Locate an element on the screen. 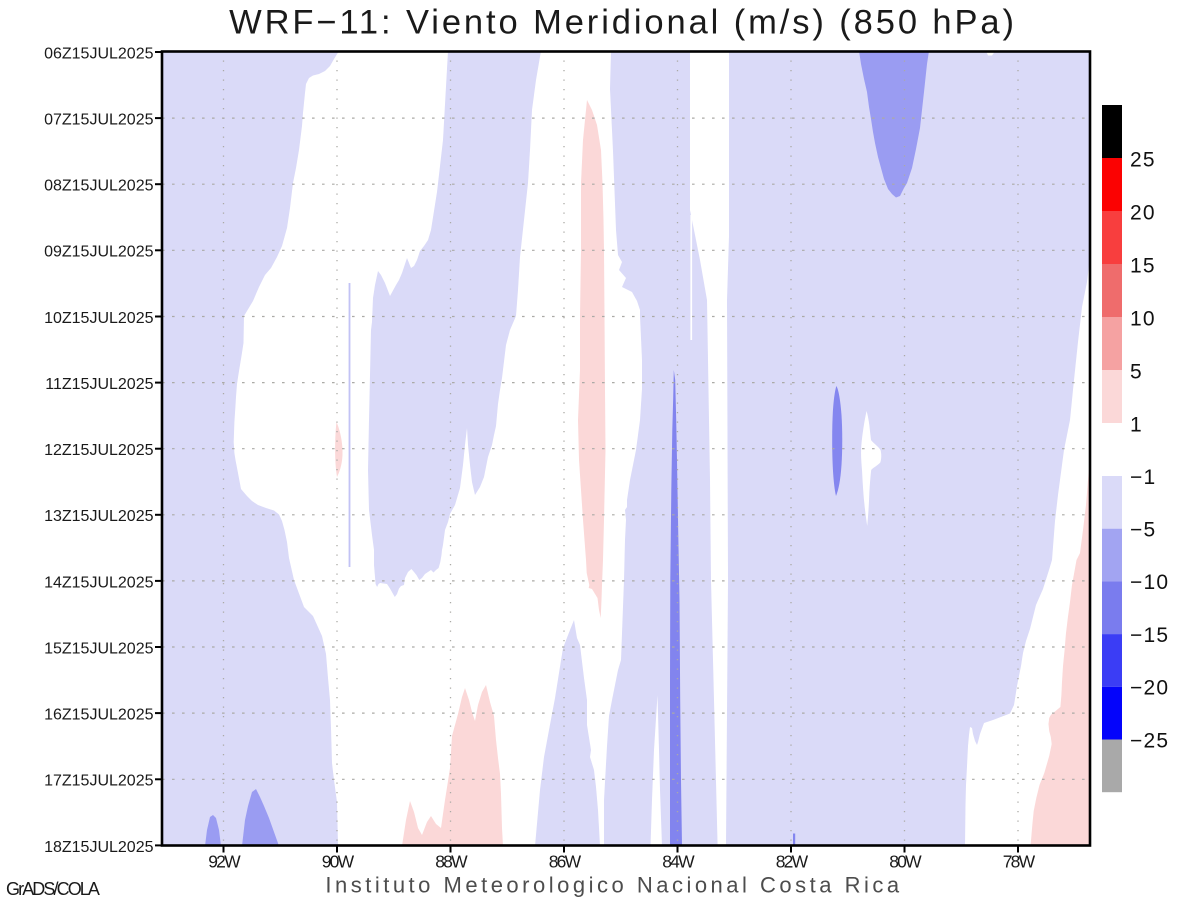  svg-text: 84W is located at coordinates (678, 862).